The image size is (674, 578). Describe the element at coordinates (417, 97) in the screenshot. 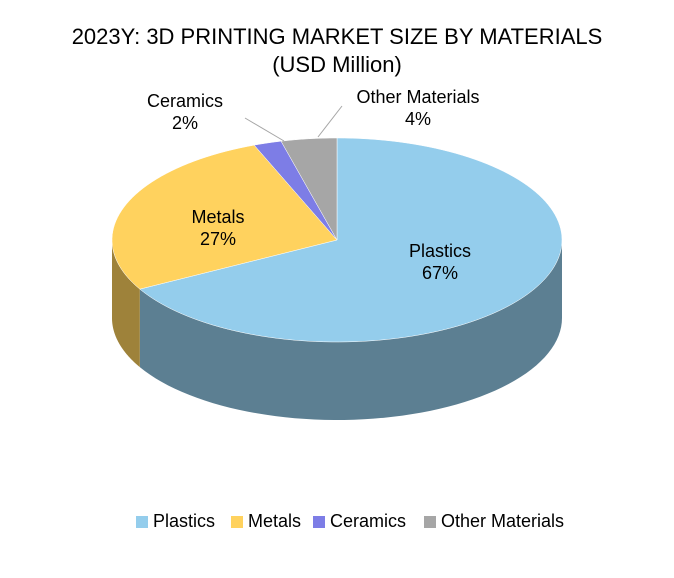

I see `data-label-name: Other Materials` at that location.